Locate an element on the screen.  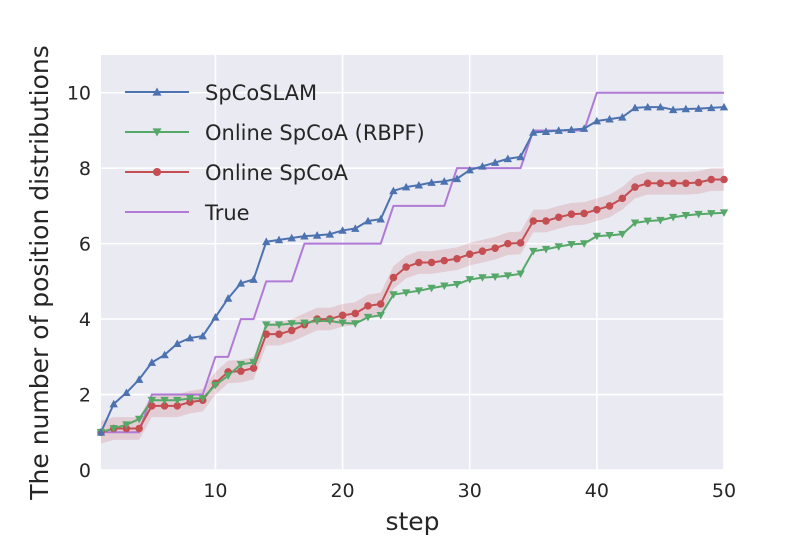
legend-label: SpCoSLAM is located at coordinates (261, 93).